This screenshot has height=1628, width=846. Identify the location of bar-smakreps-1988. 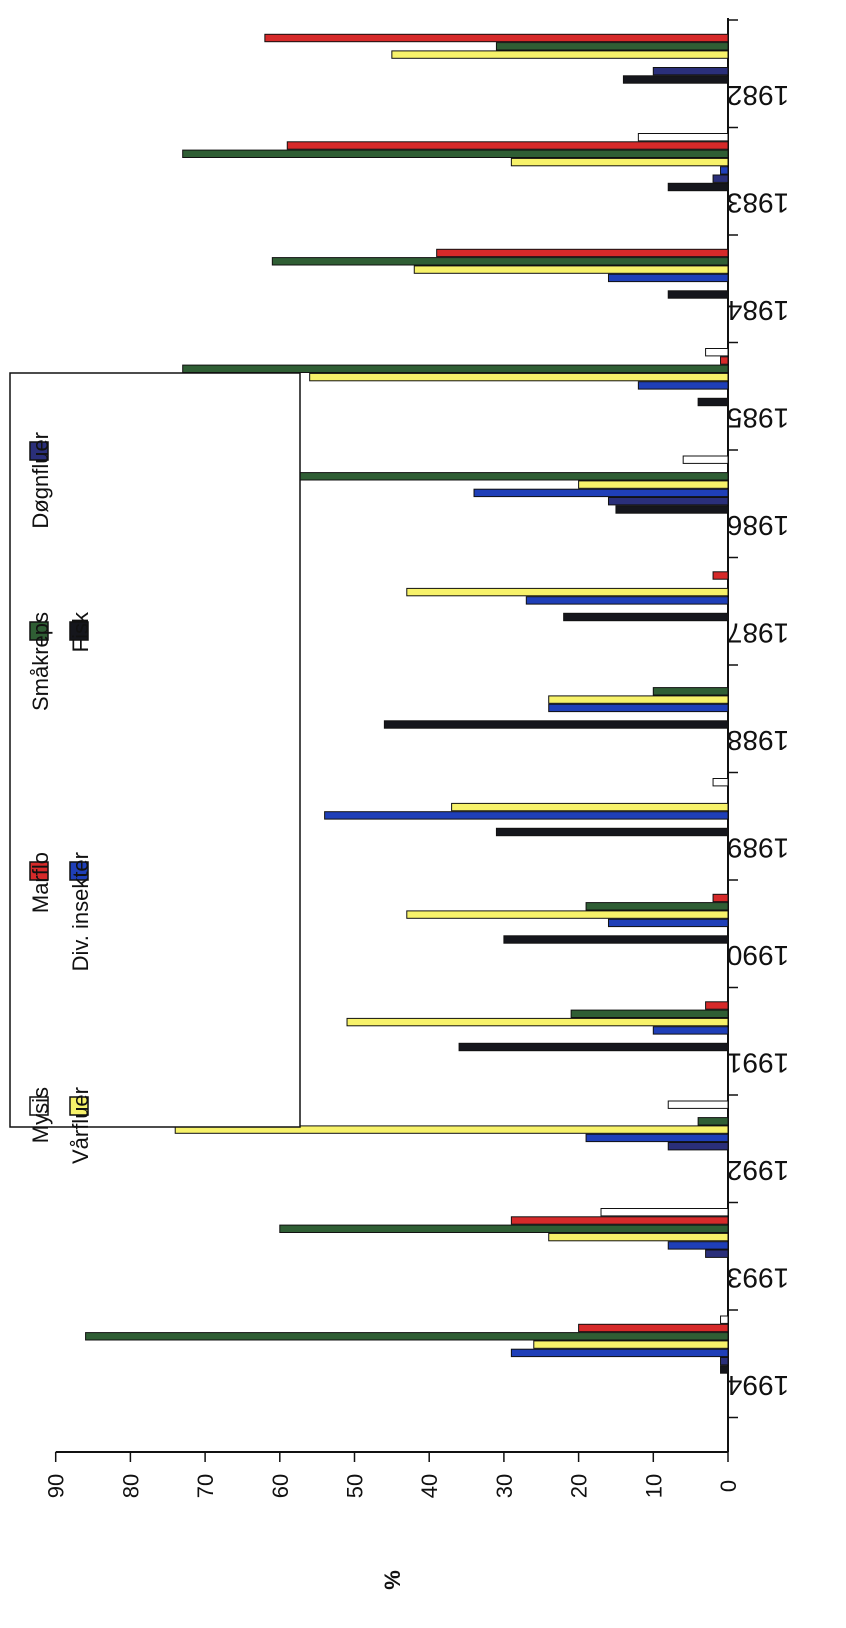
(690, 691).